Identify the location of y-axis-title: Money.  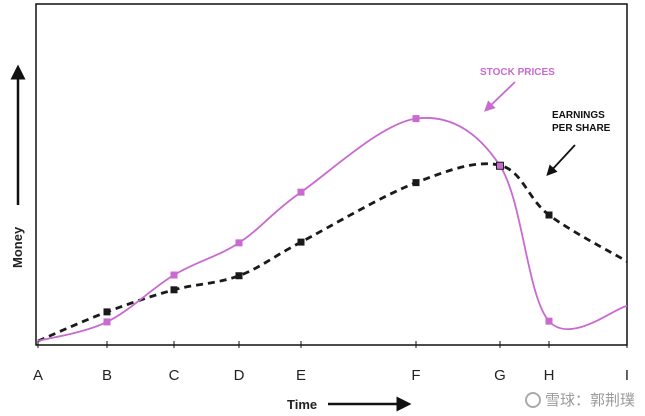
(17, 247).